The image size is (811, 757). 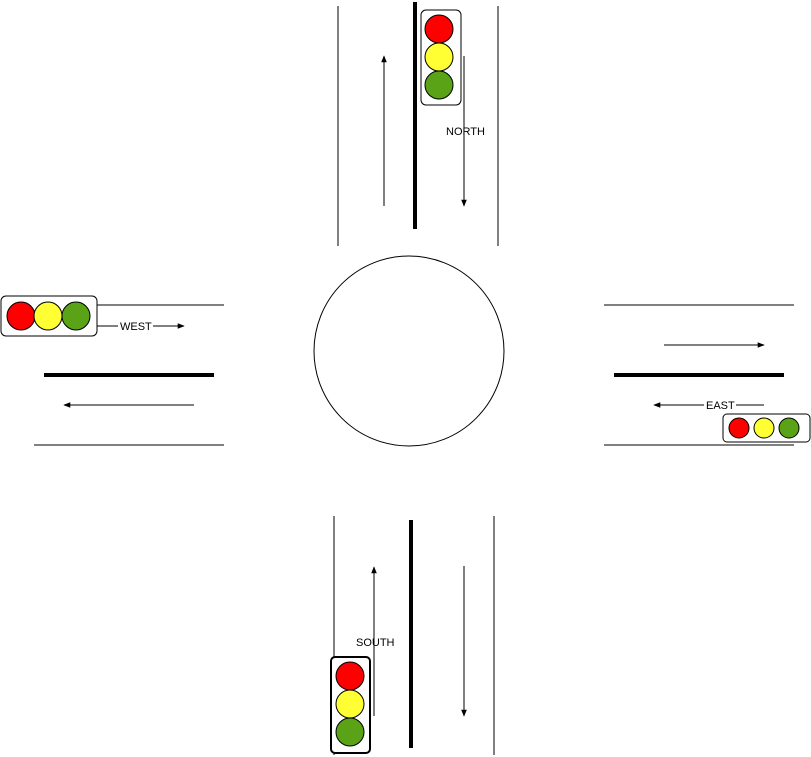 I want to click on south-traffic-light, so click(x=350, y=705).